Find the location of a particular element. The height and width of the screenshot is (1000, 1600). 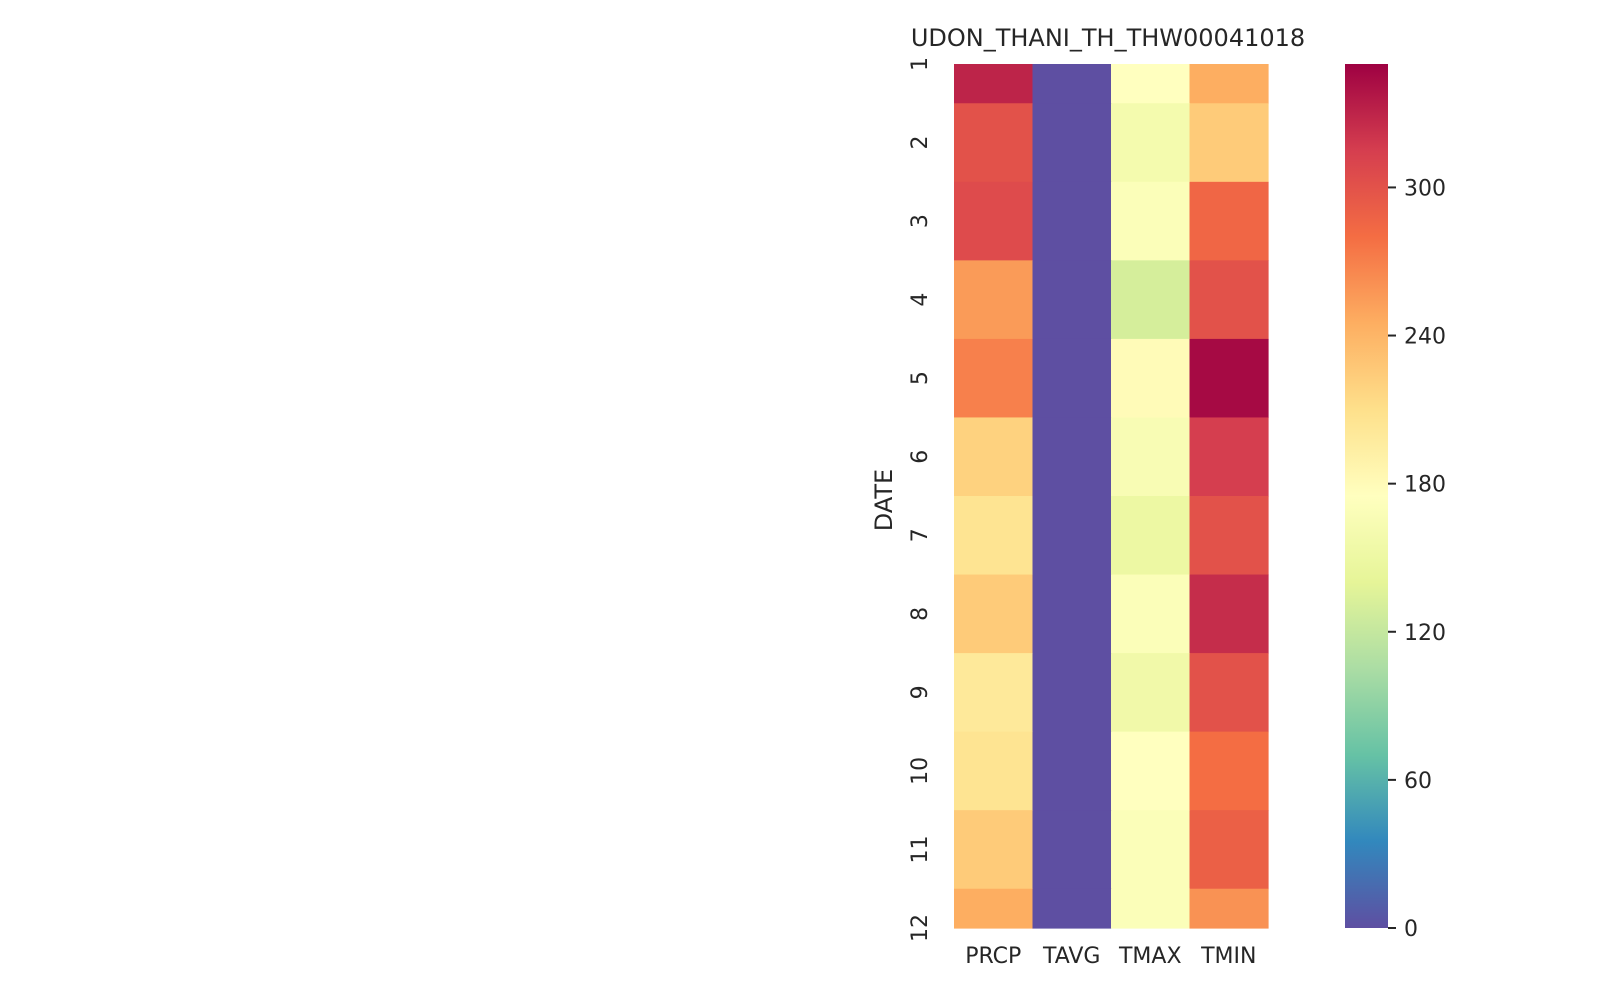

y-axis-title: DATE is located at coordinates (884, 500).